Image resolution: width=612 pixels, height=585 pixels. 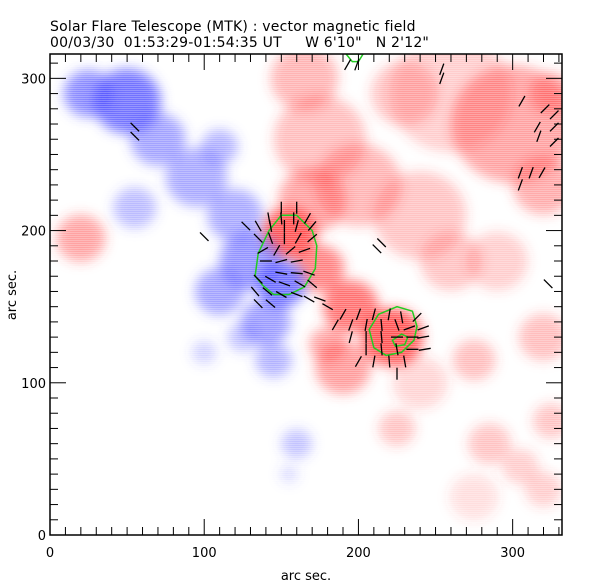 What do you see at coordinates (393, 331) in the screenshot?
I see `contour-lower` at bounding box center [393, 331].